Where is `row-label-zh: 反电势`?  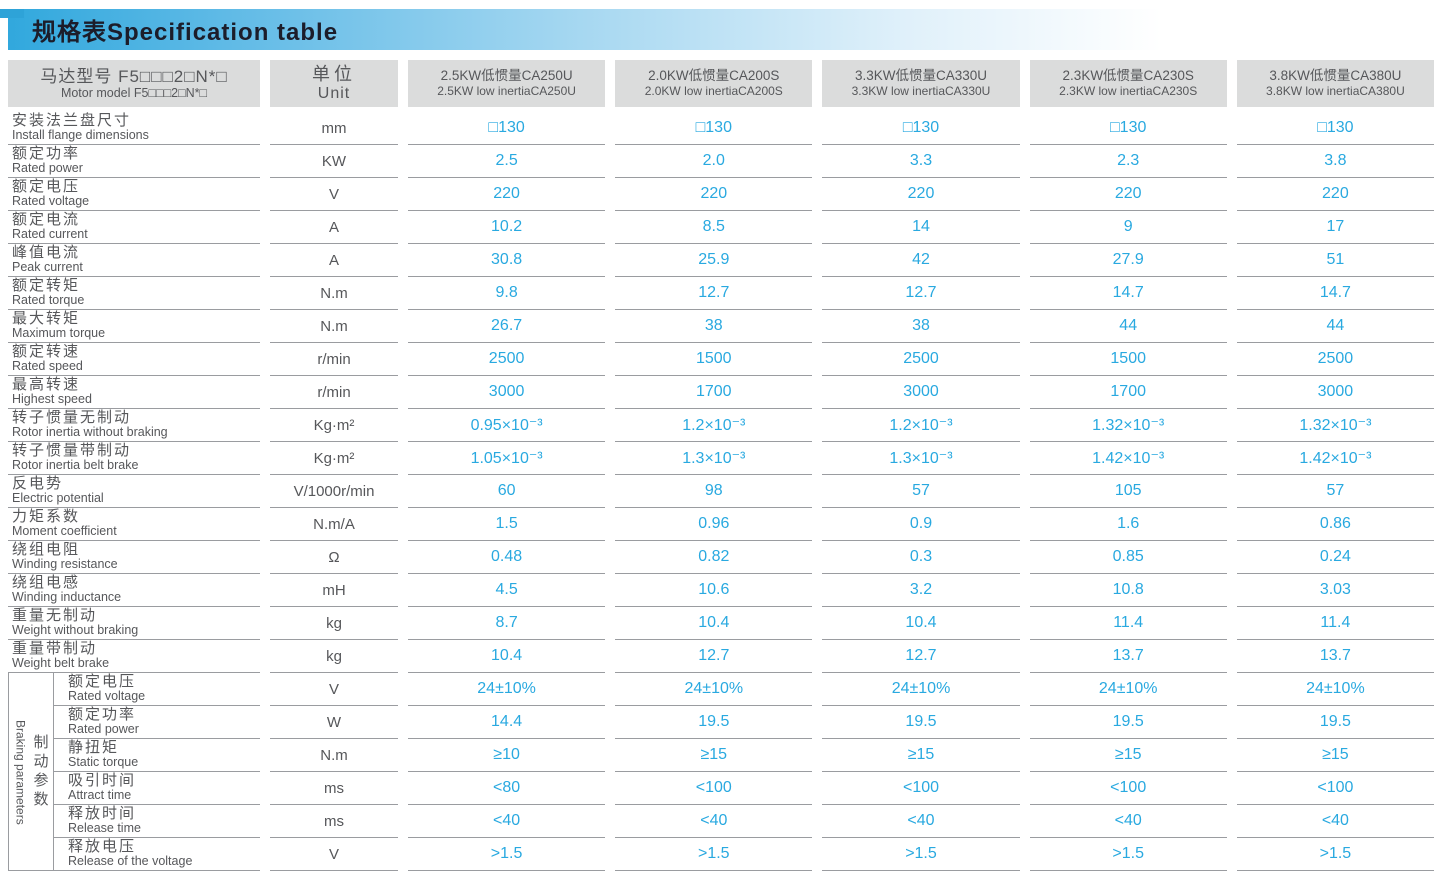
row-label-zh: 反电势 is located at coordinates (38, 483).